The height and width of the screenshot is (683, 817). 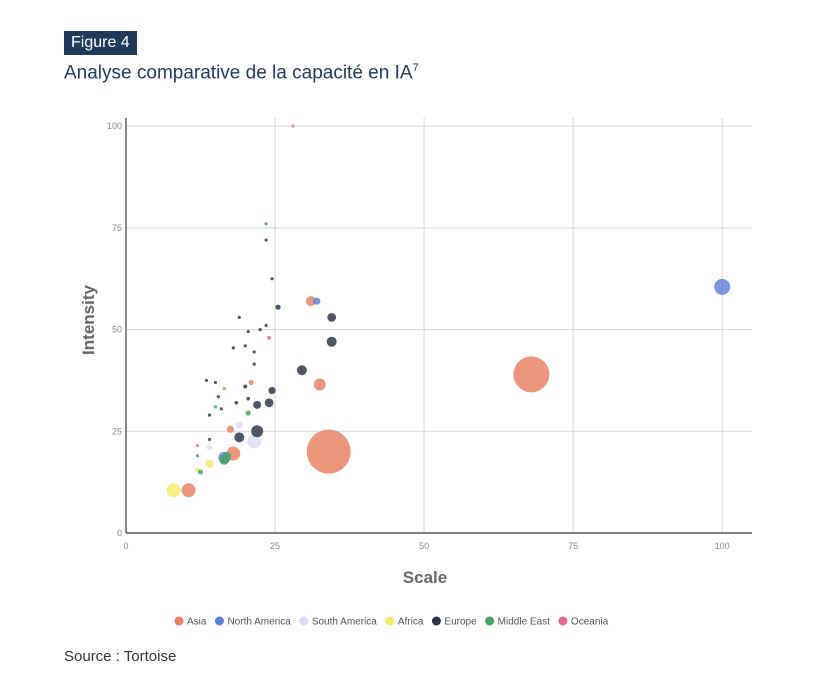 What do you see at coordinates (424, 546) in the screenshot?
I see `x-tick-label: 50` at bounding box center [424, 546].